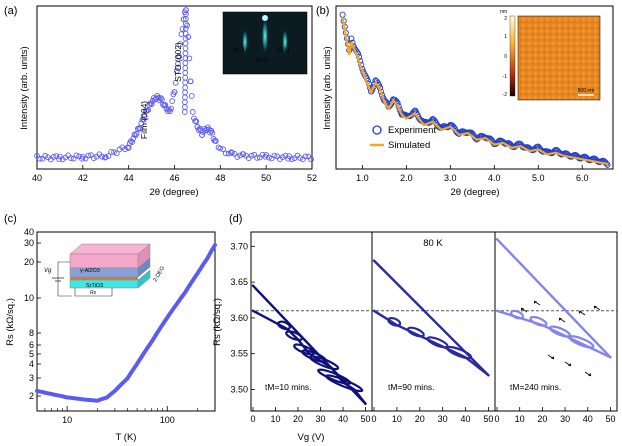 The image size is (622, 446). I want to click on b-xtick-label: 2.0, so click(406, 178).